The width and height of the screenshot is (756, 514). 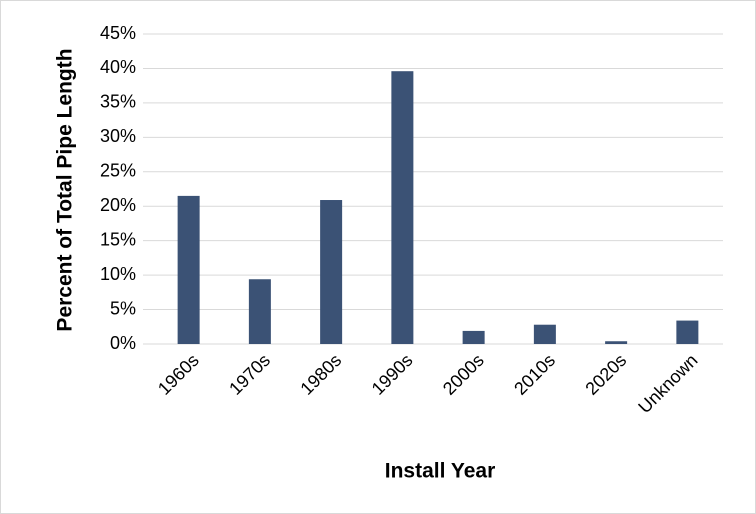 I want to click on y-tick-label: 30%, so click(x=118, y=136).